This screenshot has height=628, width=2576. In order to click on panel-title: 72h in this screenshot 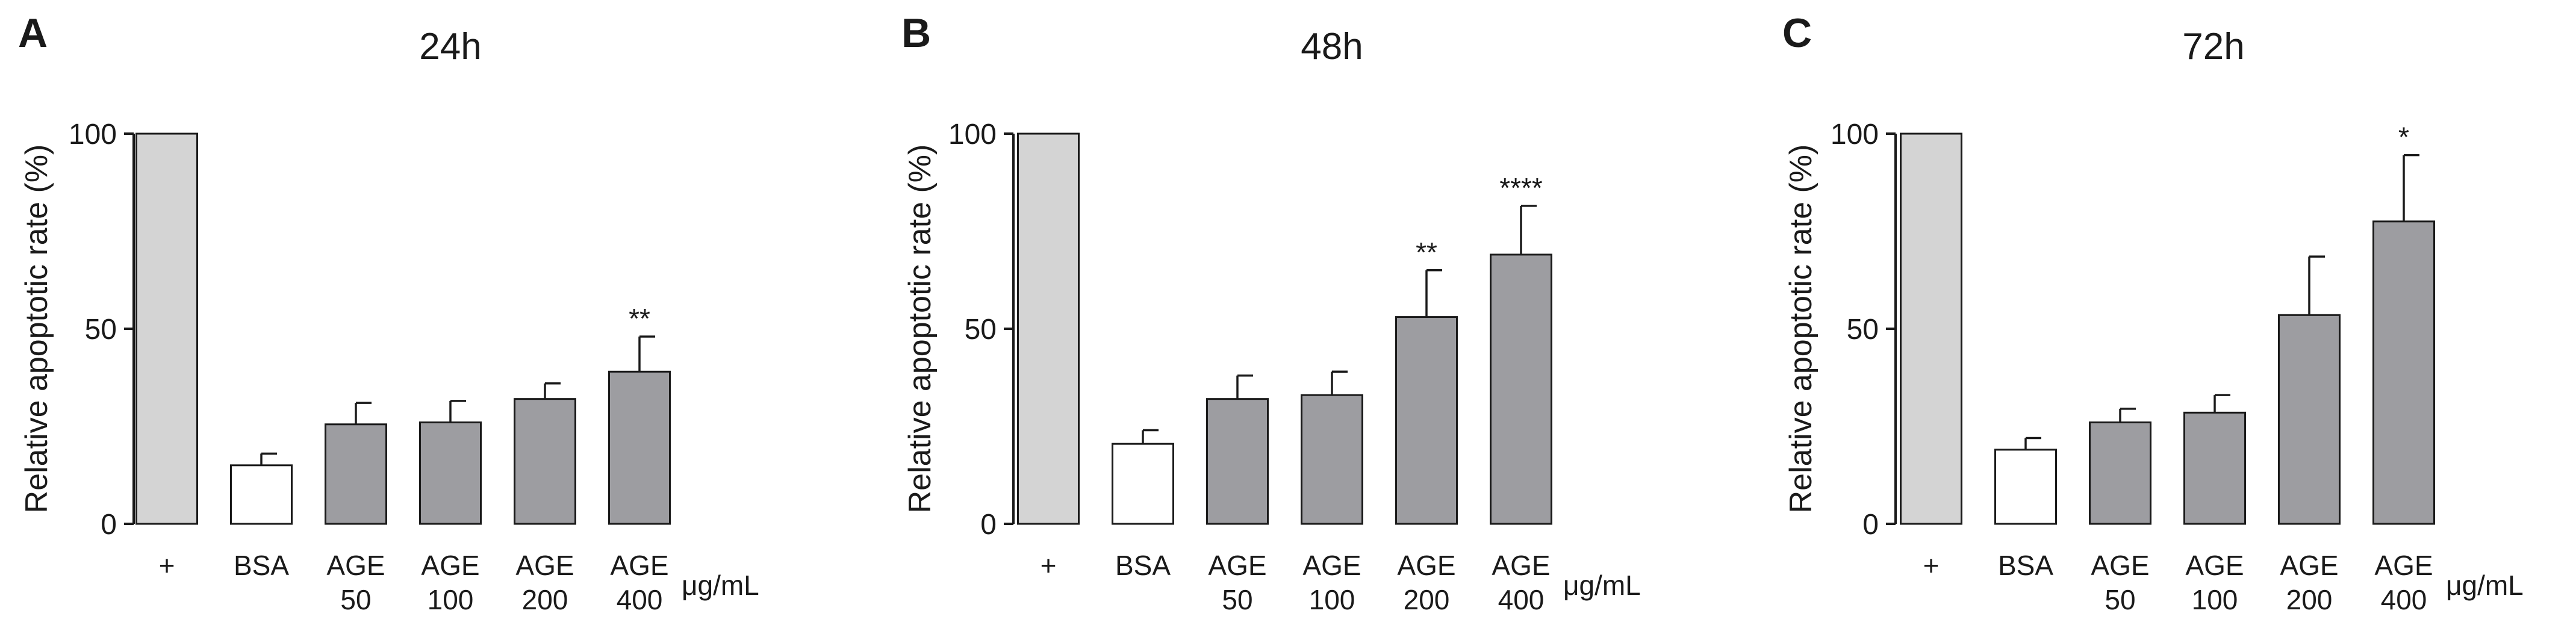, I will do `click(2213, 46)`.